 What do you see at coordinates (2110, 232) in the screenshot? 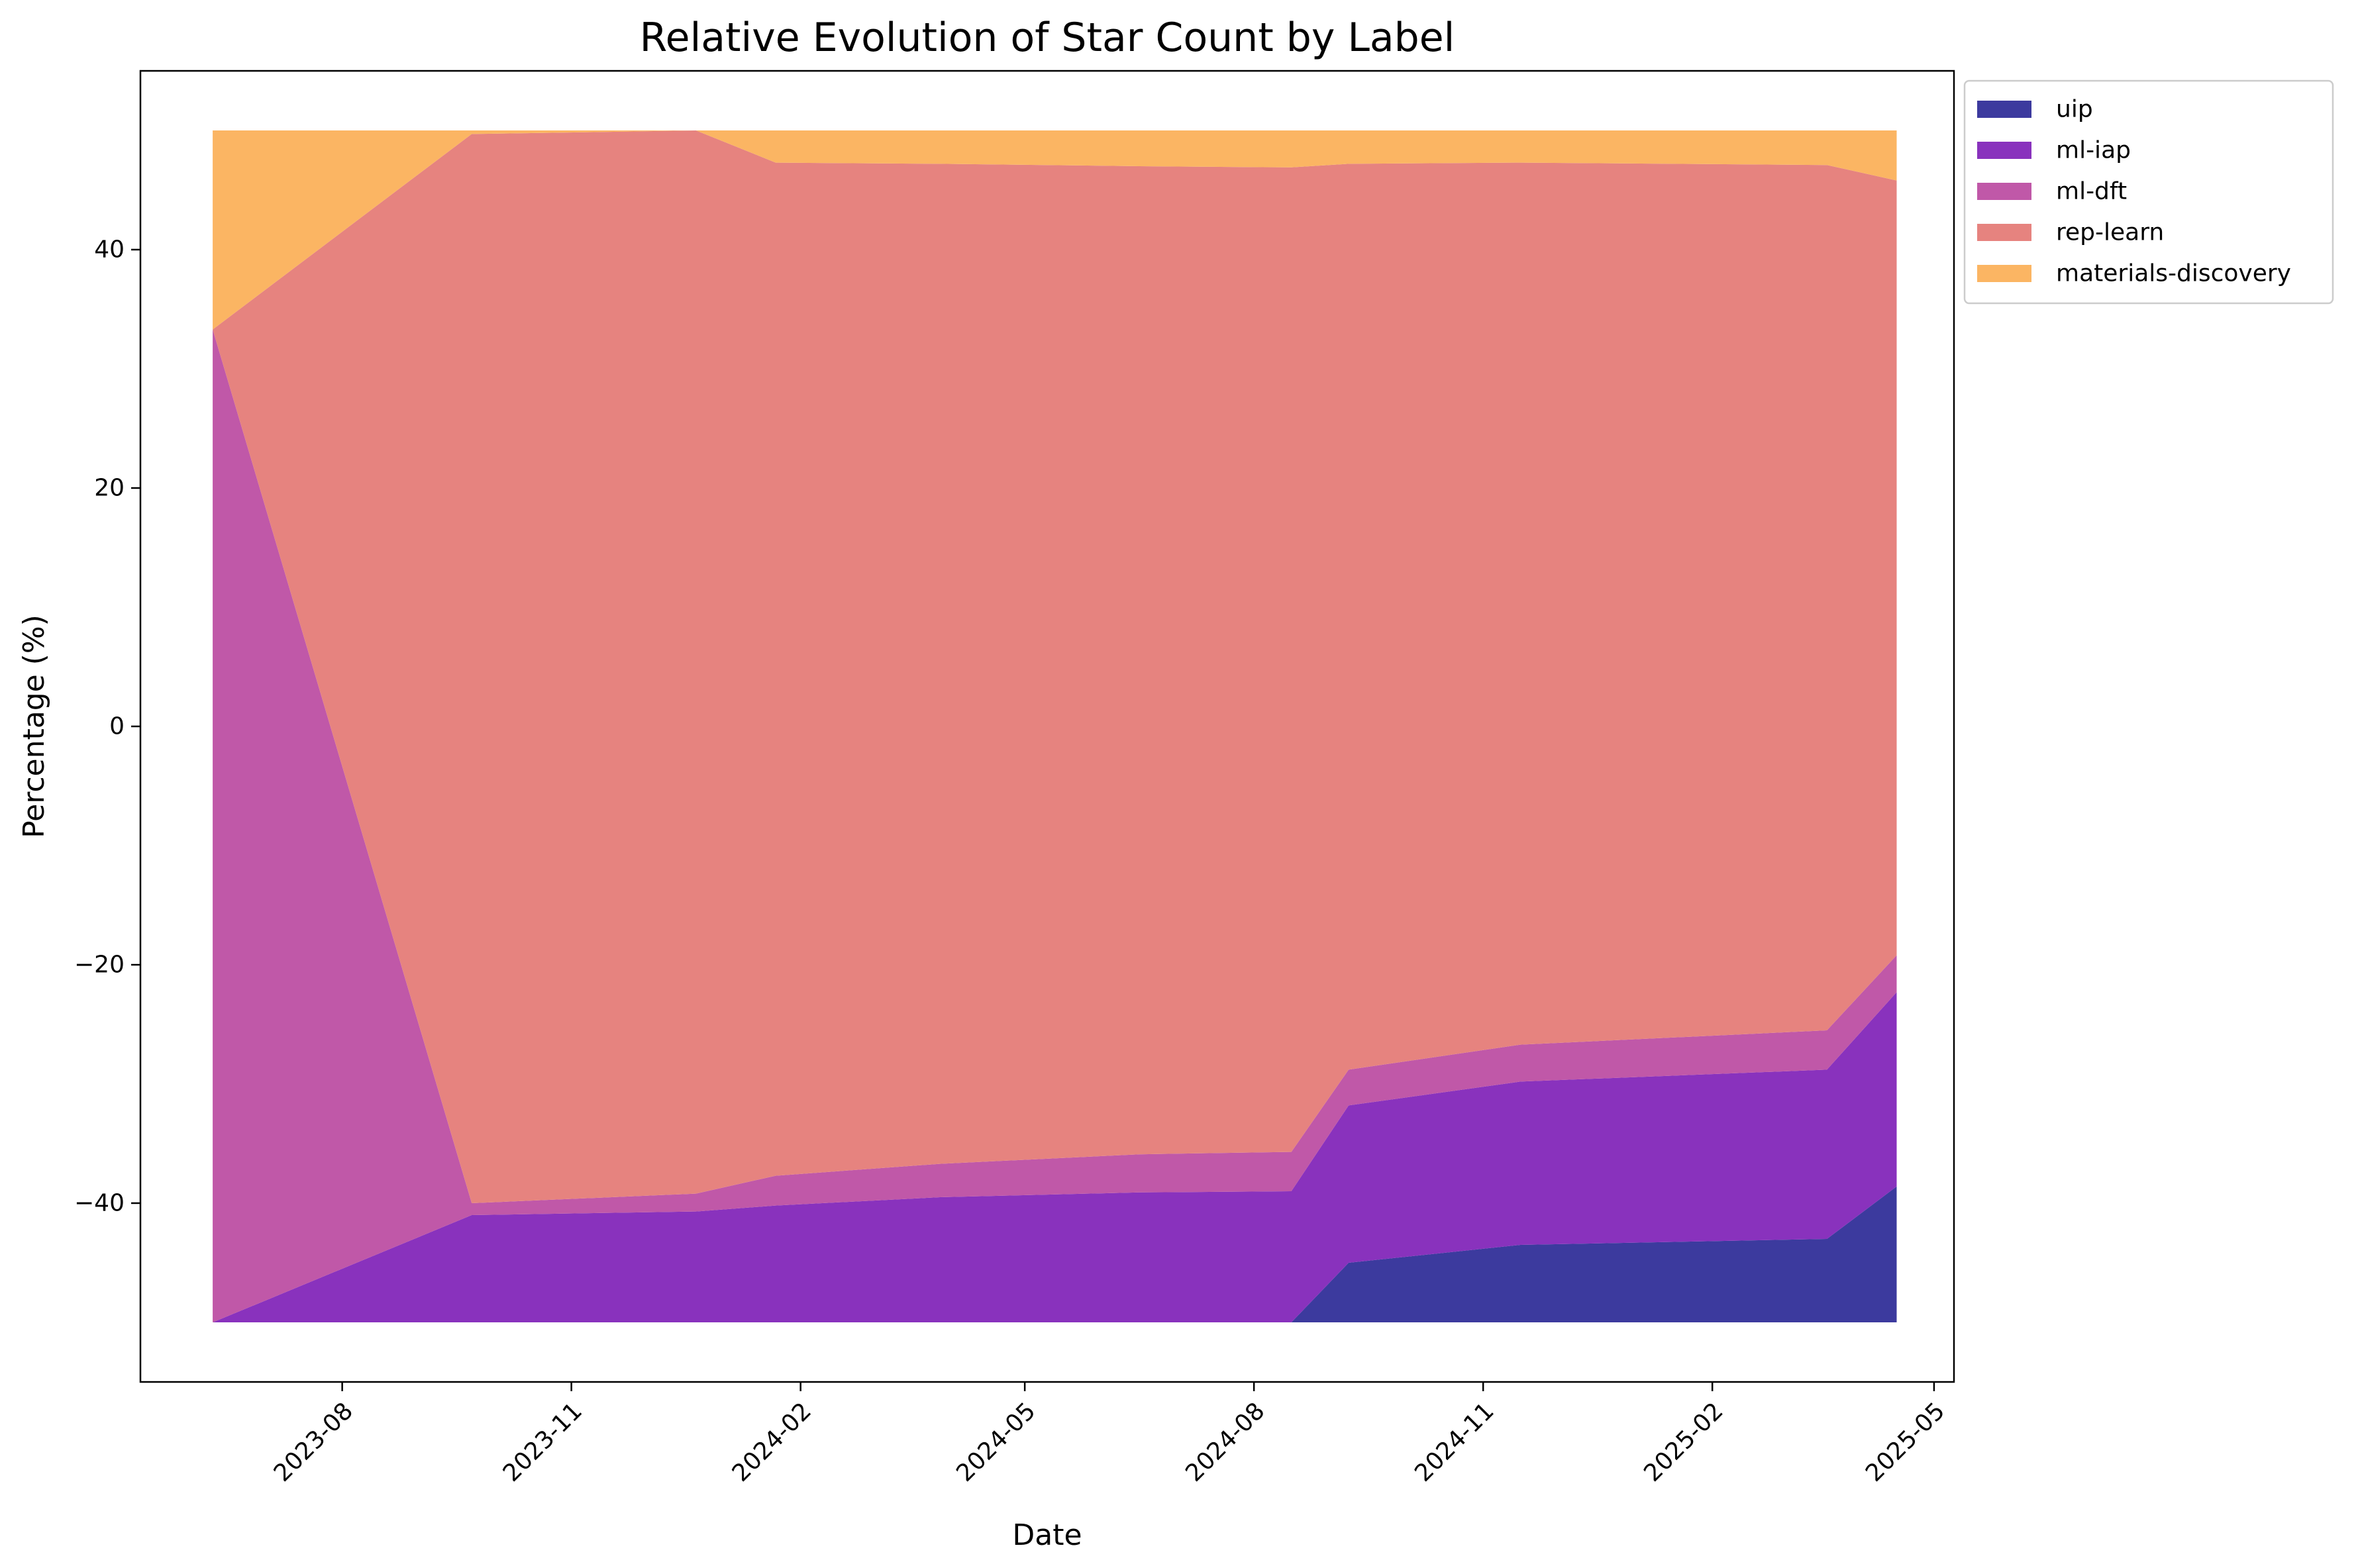
I see `legend-label-rep-learn: rep-learn` at bounding box center [2110, 232].